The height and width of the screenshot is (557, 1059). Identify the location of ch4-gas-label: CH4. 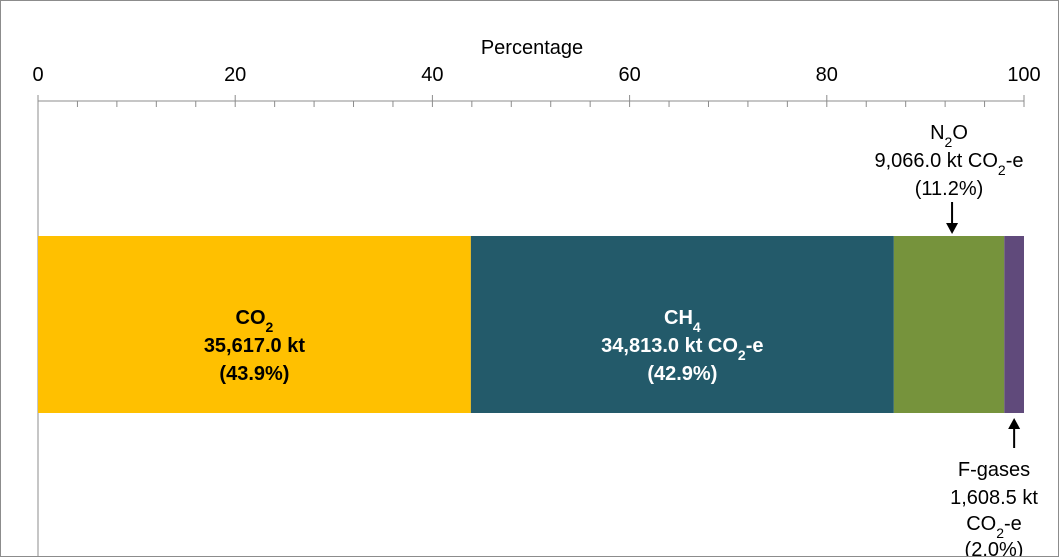
(682, 321).